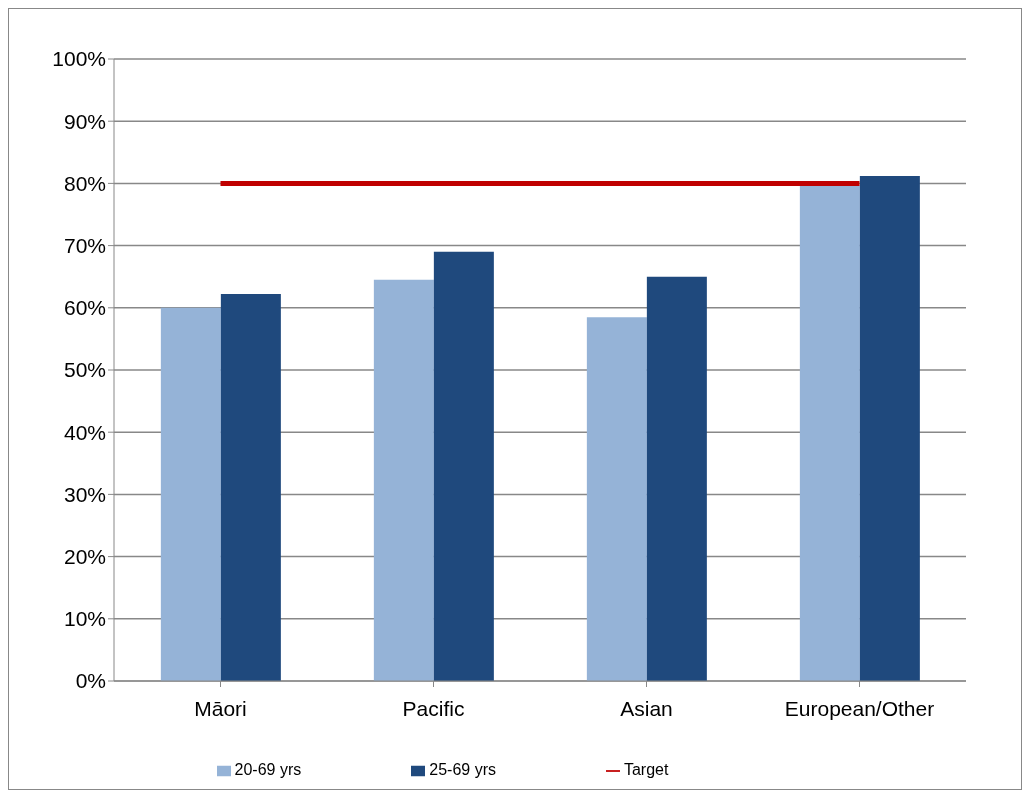 Image resolution: width=1030 pixels, height=798 pixels. What do you see at coordinates (859, 708) in the screenshot?
I see `x-tick-label: European/Other` at bounding box center [859, 708].